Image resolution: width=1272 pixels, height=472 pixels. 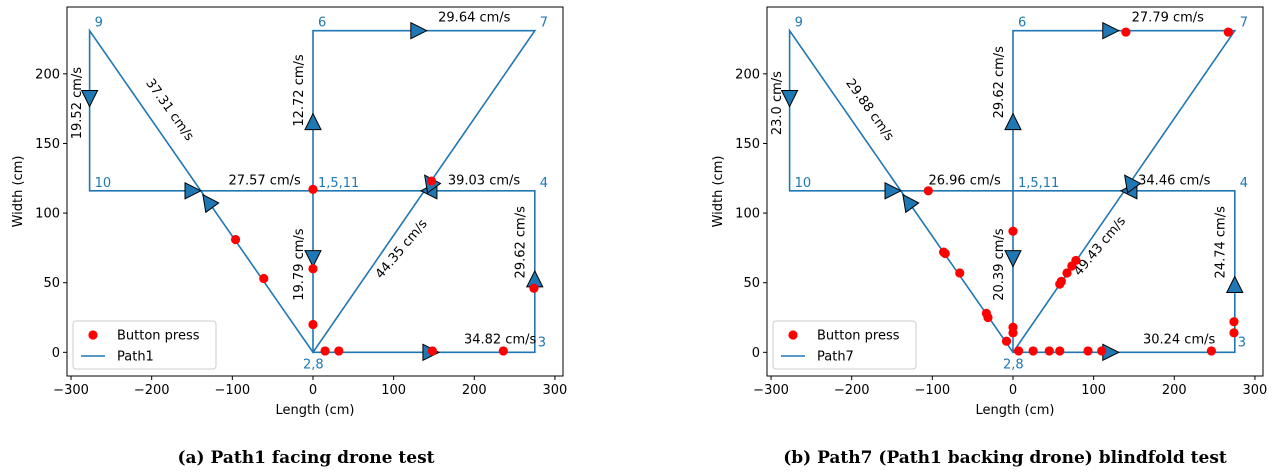 What do you see at coordinates (103, 183) in the screenshot?
I see `node-label: 10` at bounding box center [103, 183].